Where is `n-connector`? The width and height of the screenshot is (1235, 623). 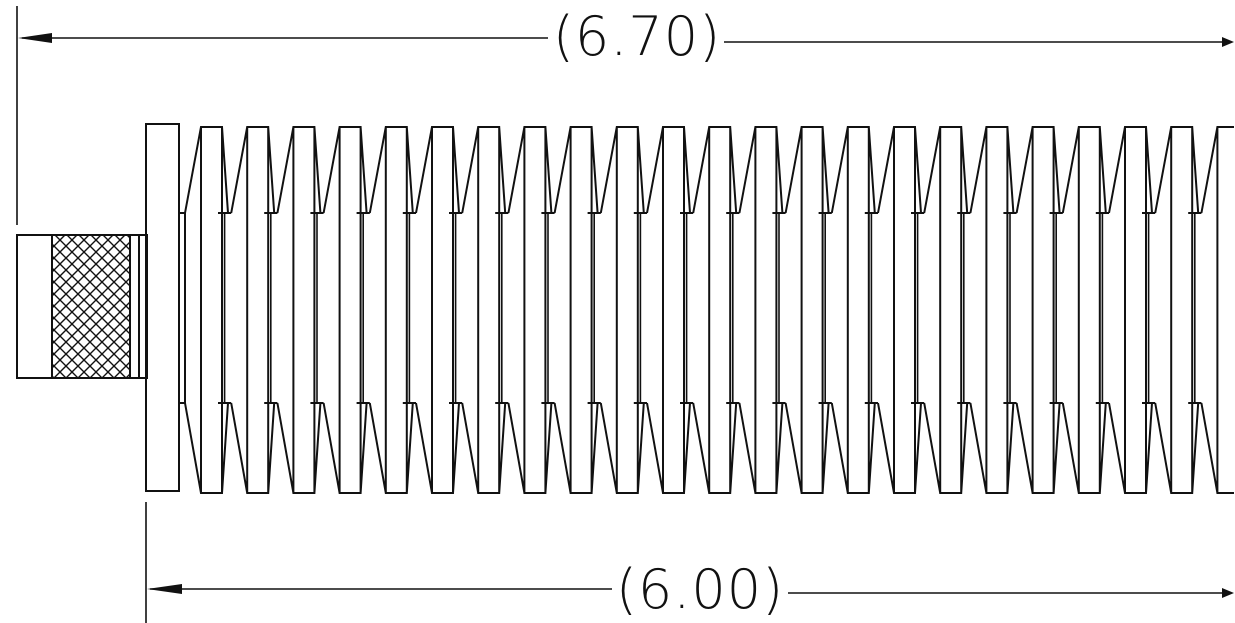 n-connector is located at coordinates (82, 306).